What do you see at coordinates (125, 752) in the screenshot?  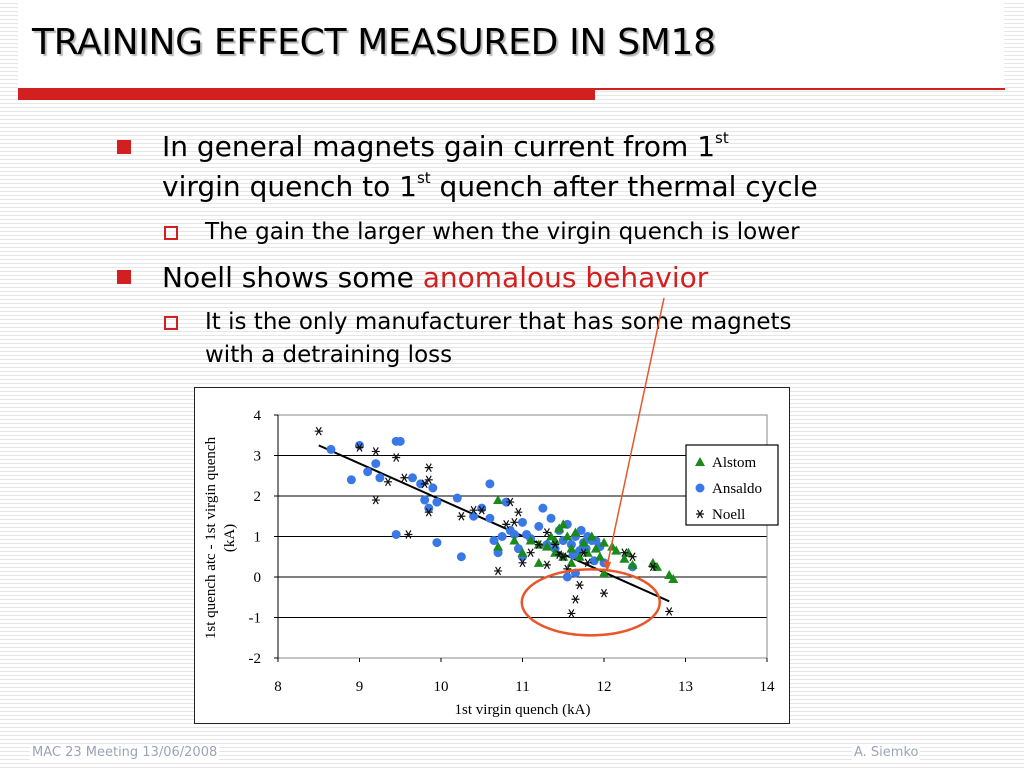 I see `footer-left: MAC 23 Meeting 13/06/2008` at bounding box center [125, 752].